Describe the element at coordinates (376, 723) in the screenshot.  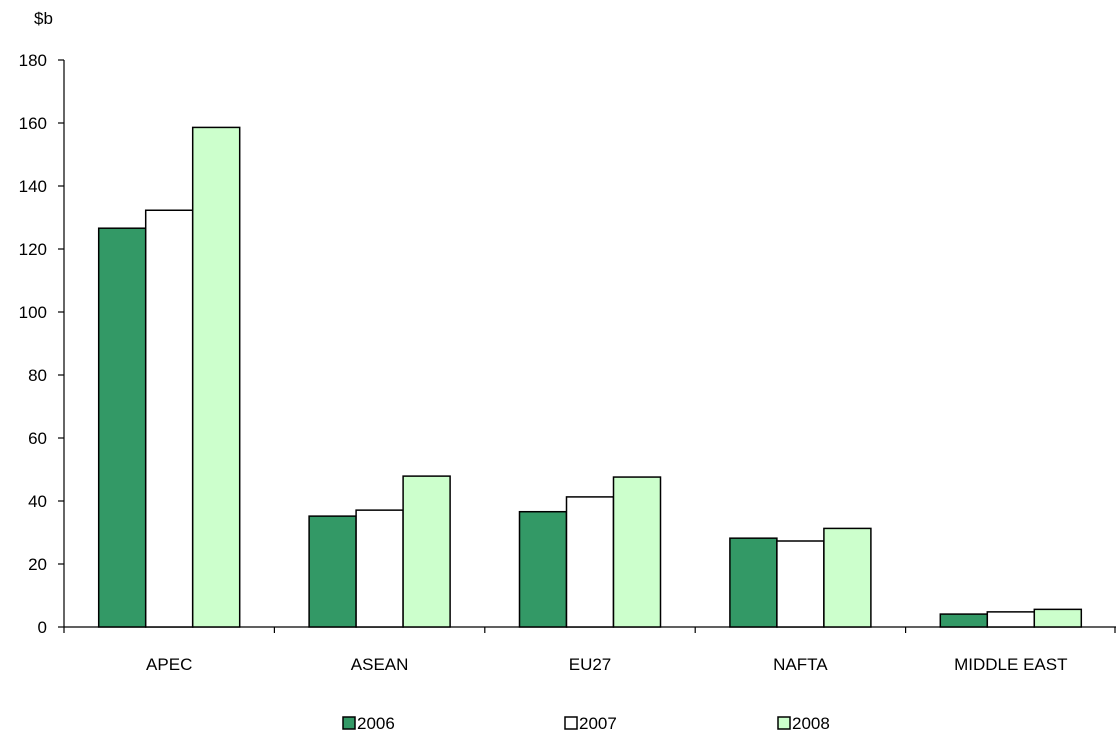
I see `legend-label-2006: 2006` at that location.